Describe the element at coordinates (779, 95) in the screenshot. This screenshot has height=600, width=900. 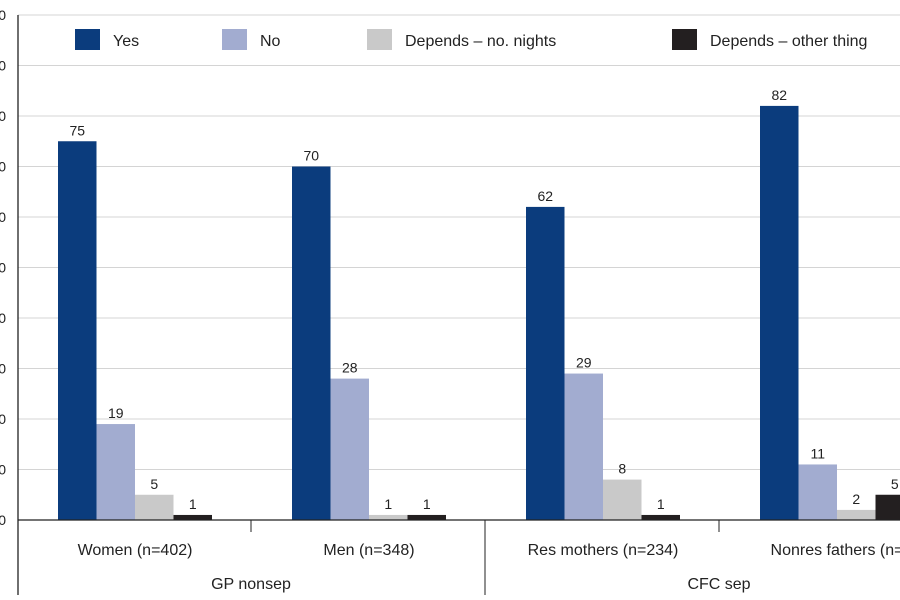
I see `data-label: 82` at that location.